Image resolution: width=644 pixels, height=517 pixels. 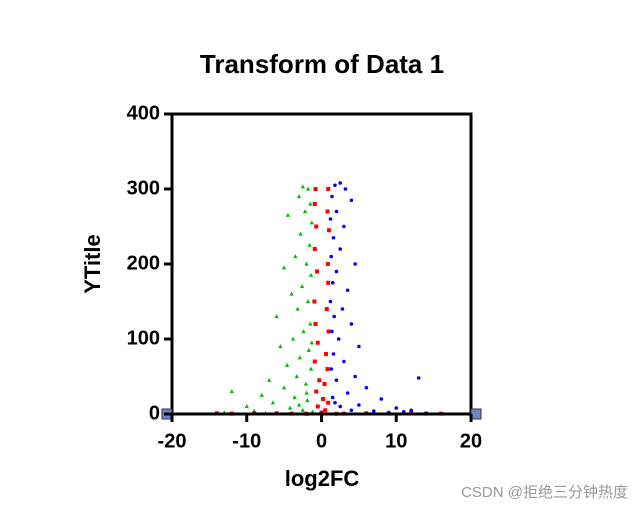 I want to click on x-tick-label: 10, so click(x=396, y=441).